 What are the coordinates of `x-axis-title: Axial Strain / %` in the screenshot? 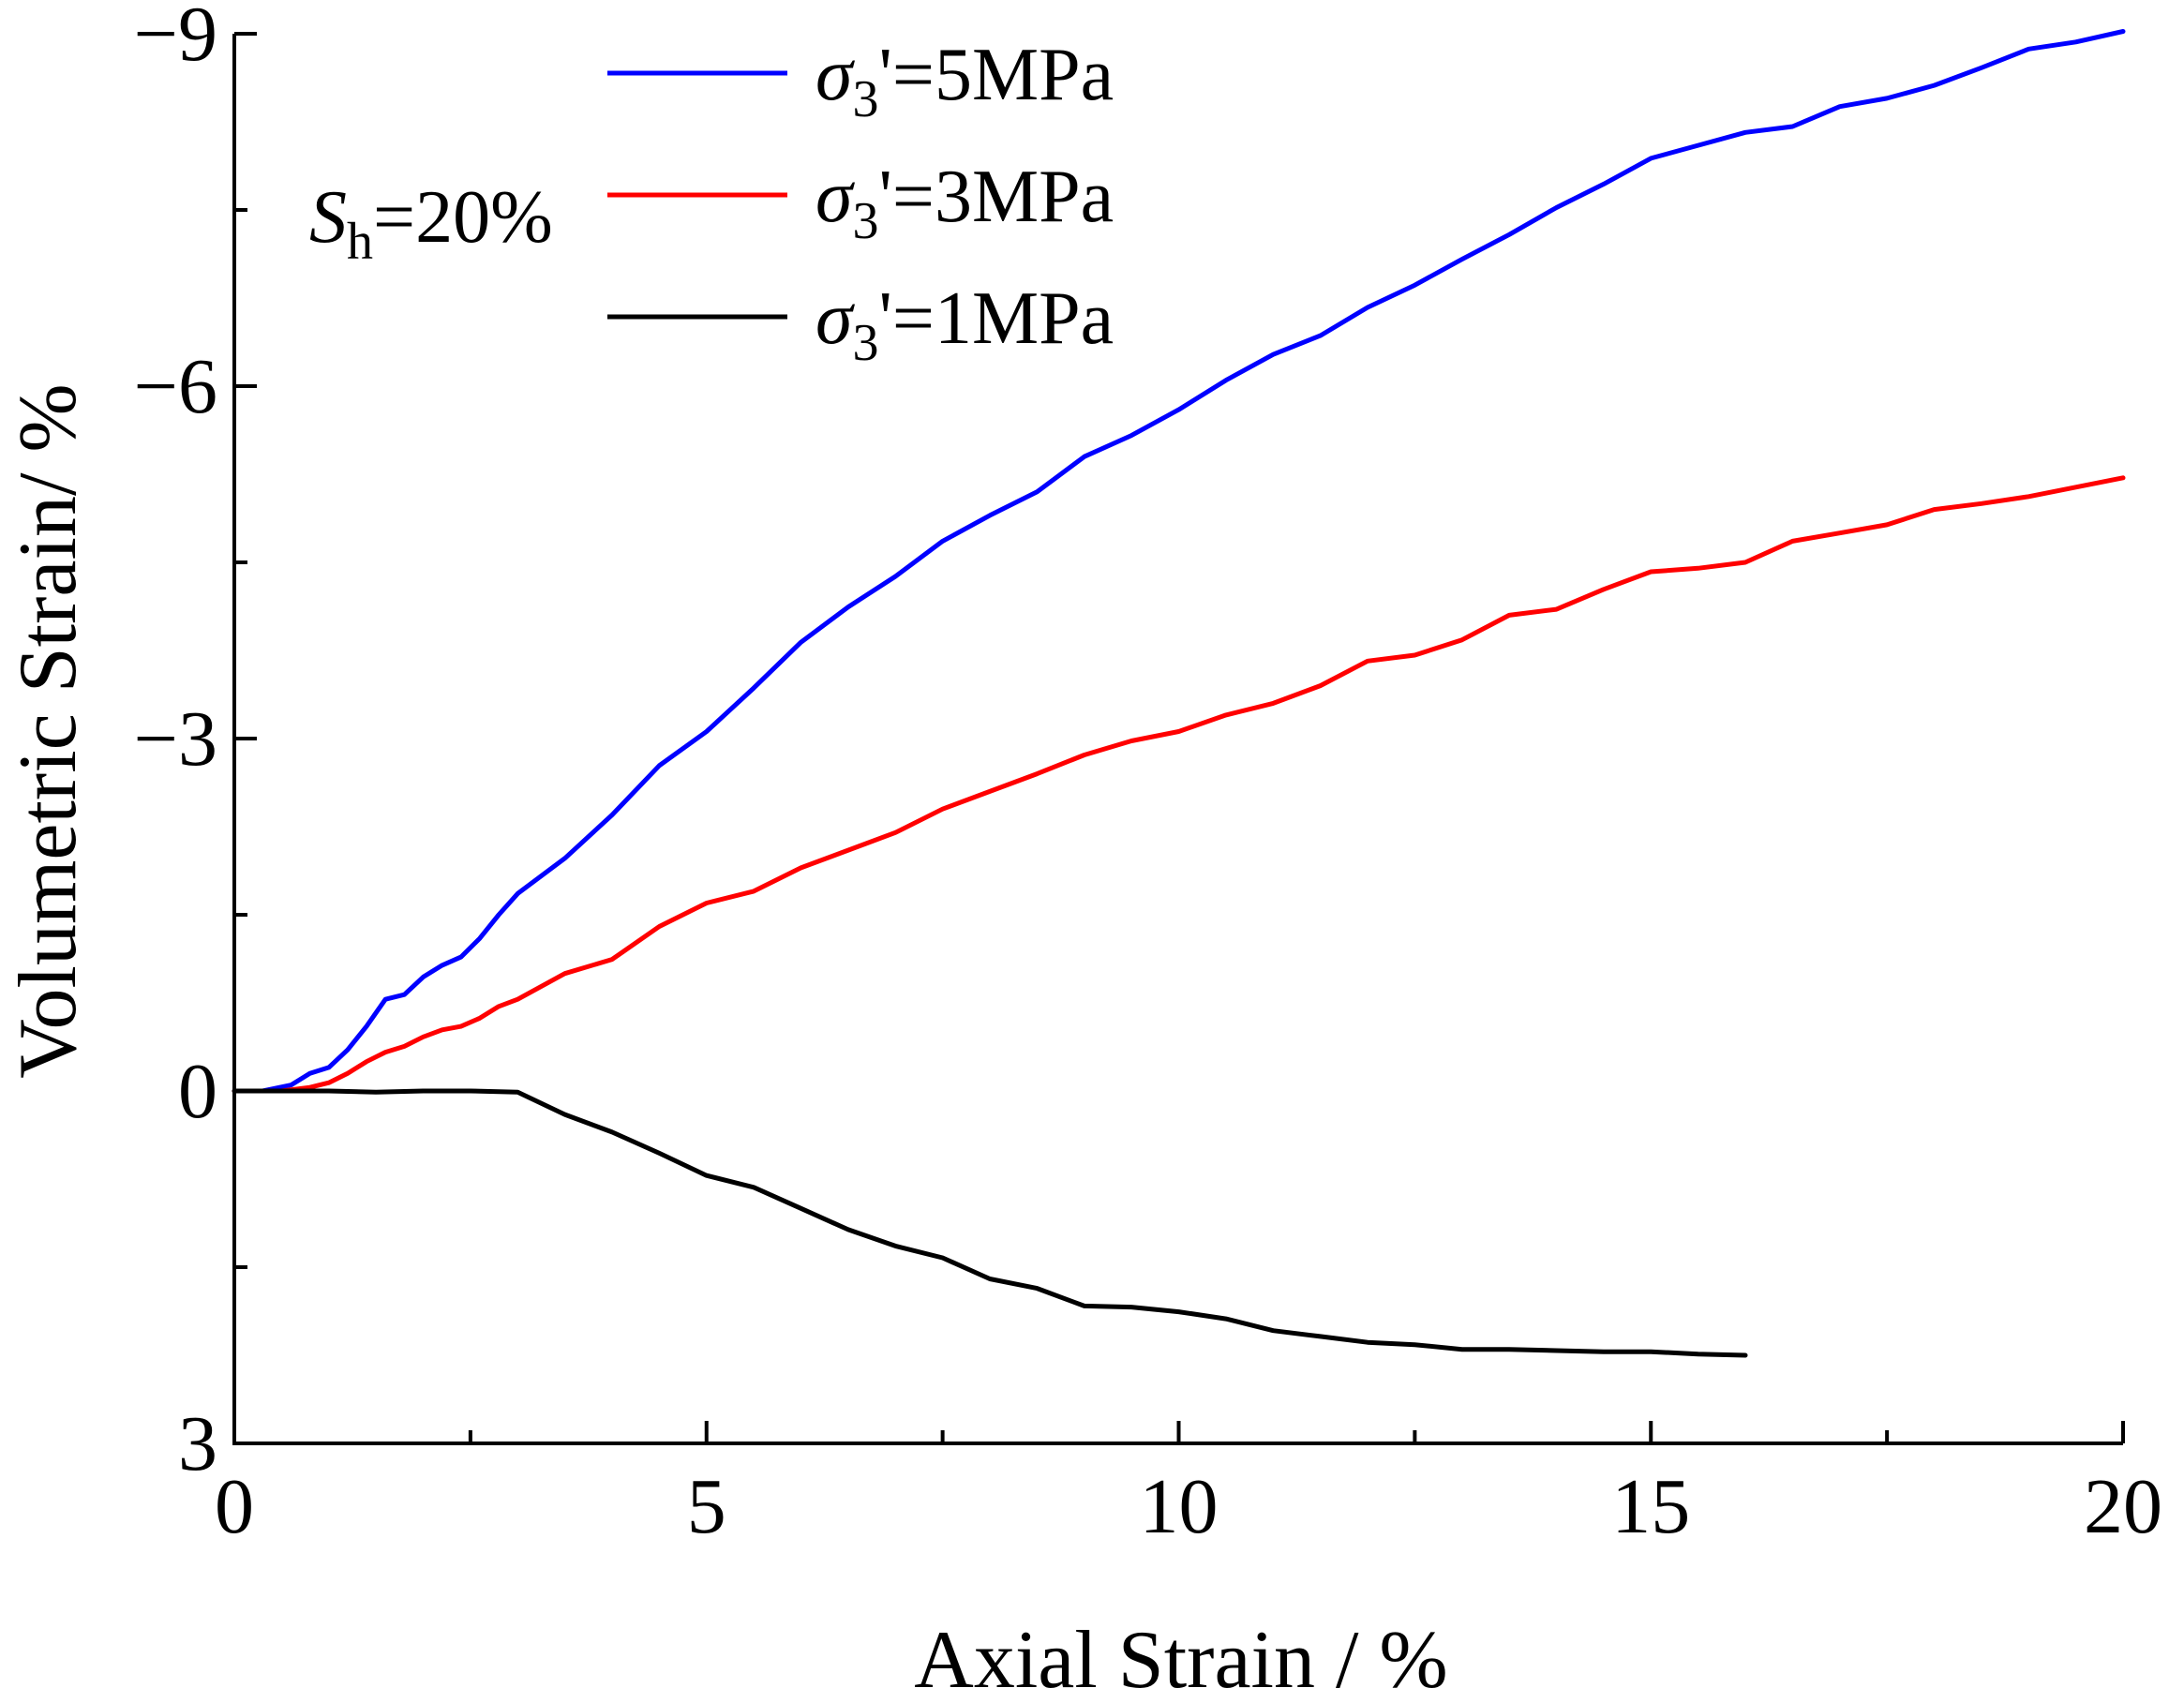 It's located at (1181, 1659).